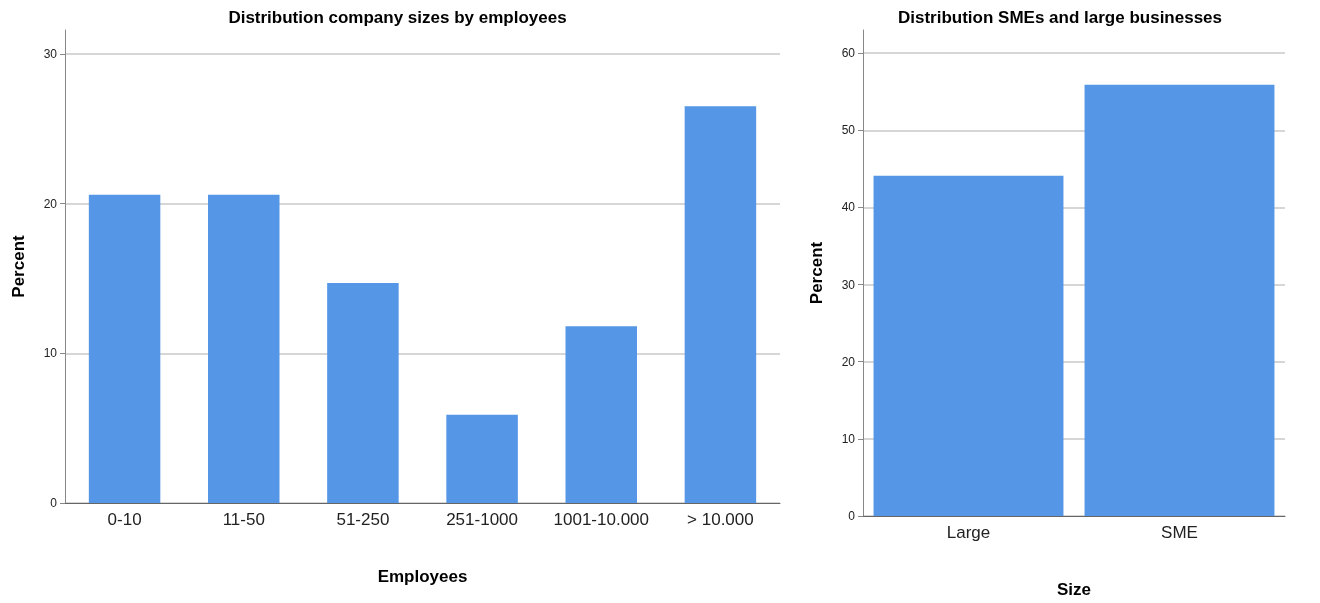 The height and width of the screenshot is (603, 1320). Describe the element at coordinates (422, 576) in the screenshot. I see `x-axis-title: Employees` at that location.